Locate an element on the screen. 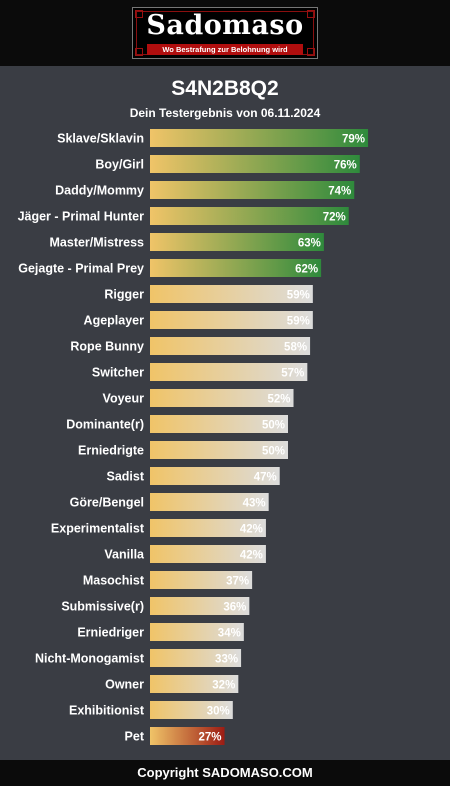 The width and height of the screenshot is (450, 786). bar-category-label: Masochist is located at coordinates (114, 581).